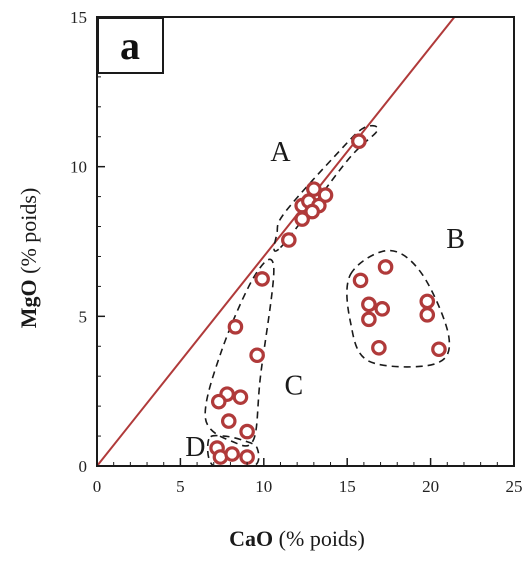  I want to click on y-tick-label: 0, so click(83, 466).